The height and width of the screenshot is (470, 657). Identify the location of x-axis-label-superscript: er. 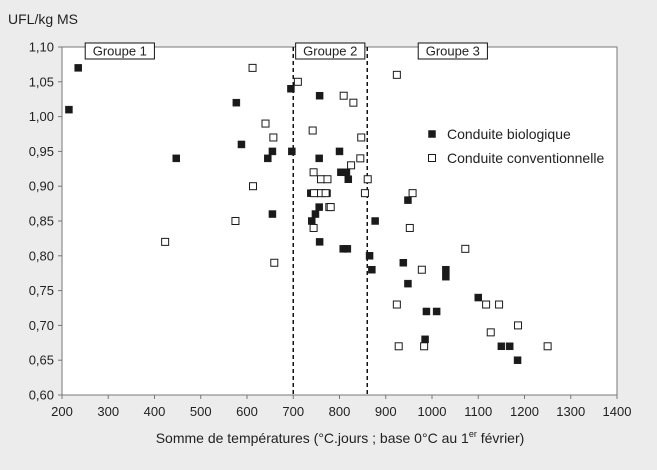
(473, 434).